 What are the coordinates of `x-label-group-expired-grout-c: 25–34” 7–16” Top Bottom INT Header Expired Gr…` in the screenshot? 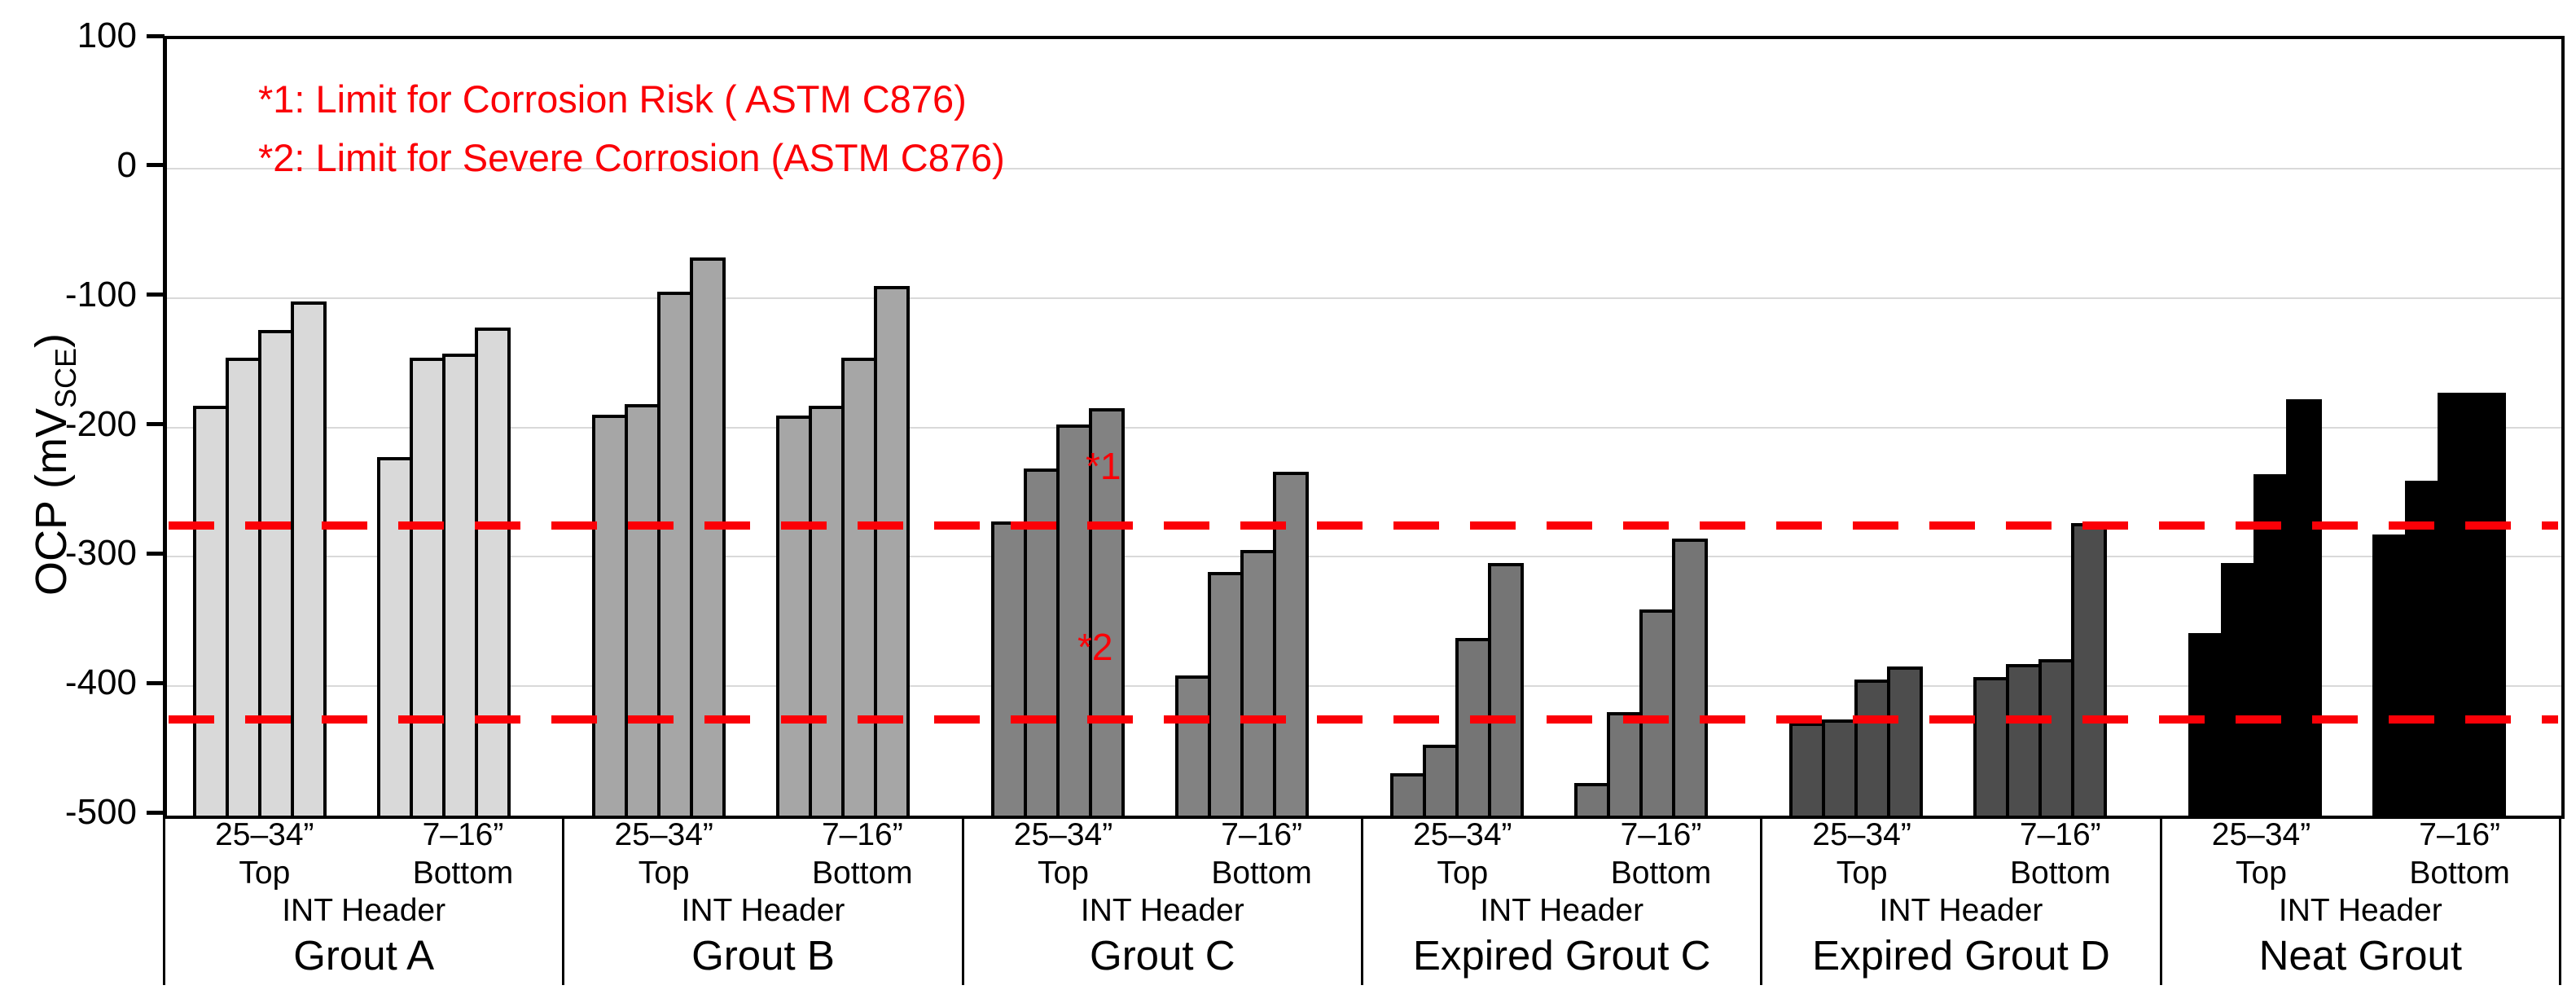 It's located at (1560, 900).